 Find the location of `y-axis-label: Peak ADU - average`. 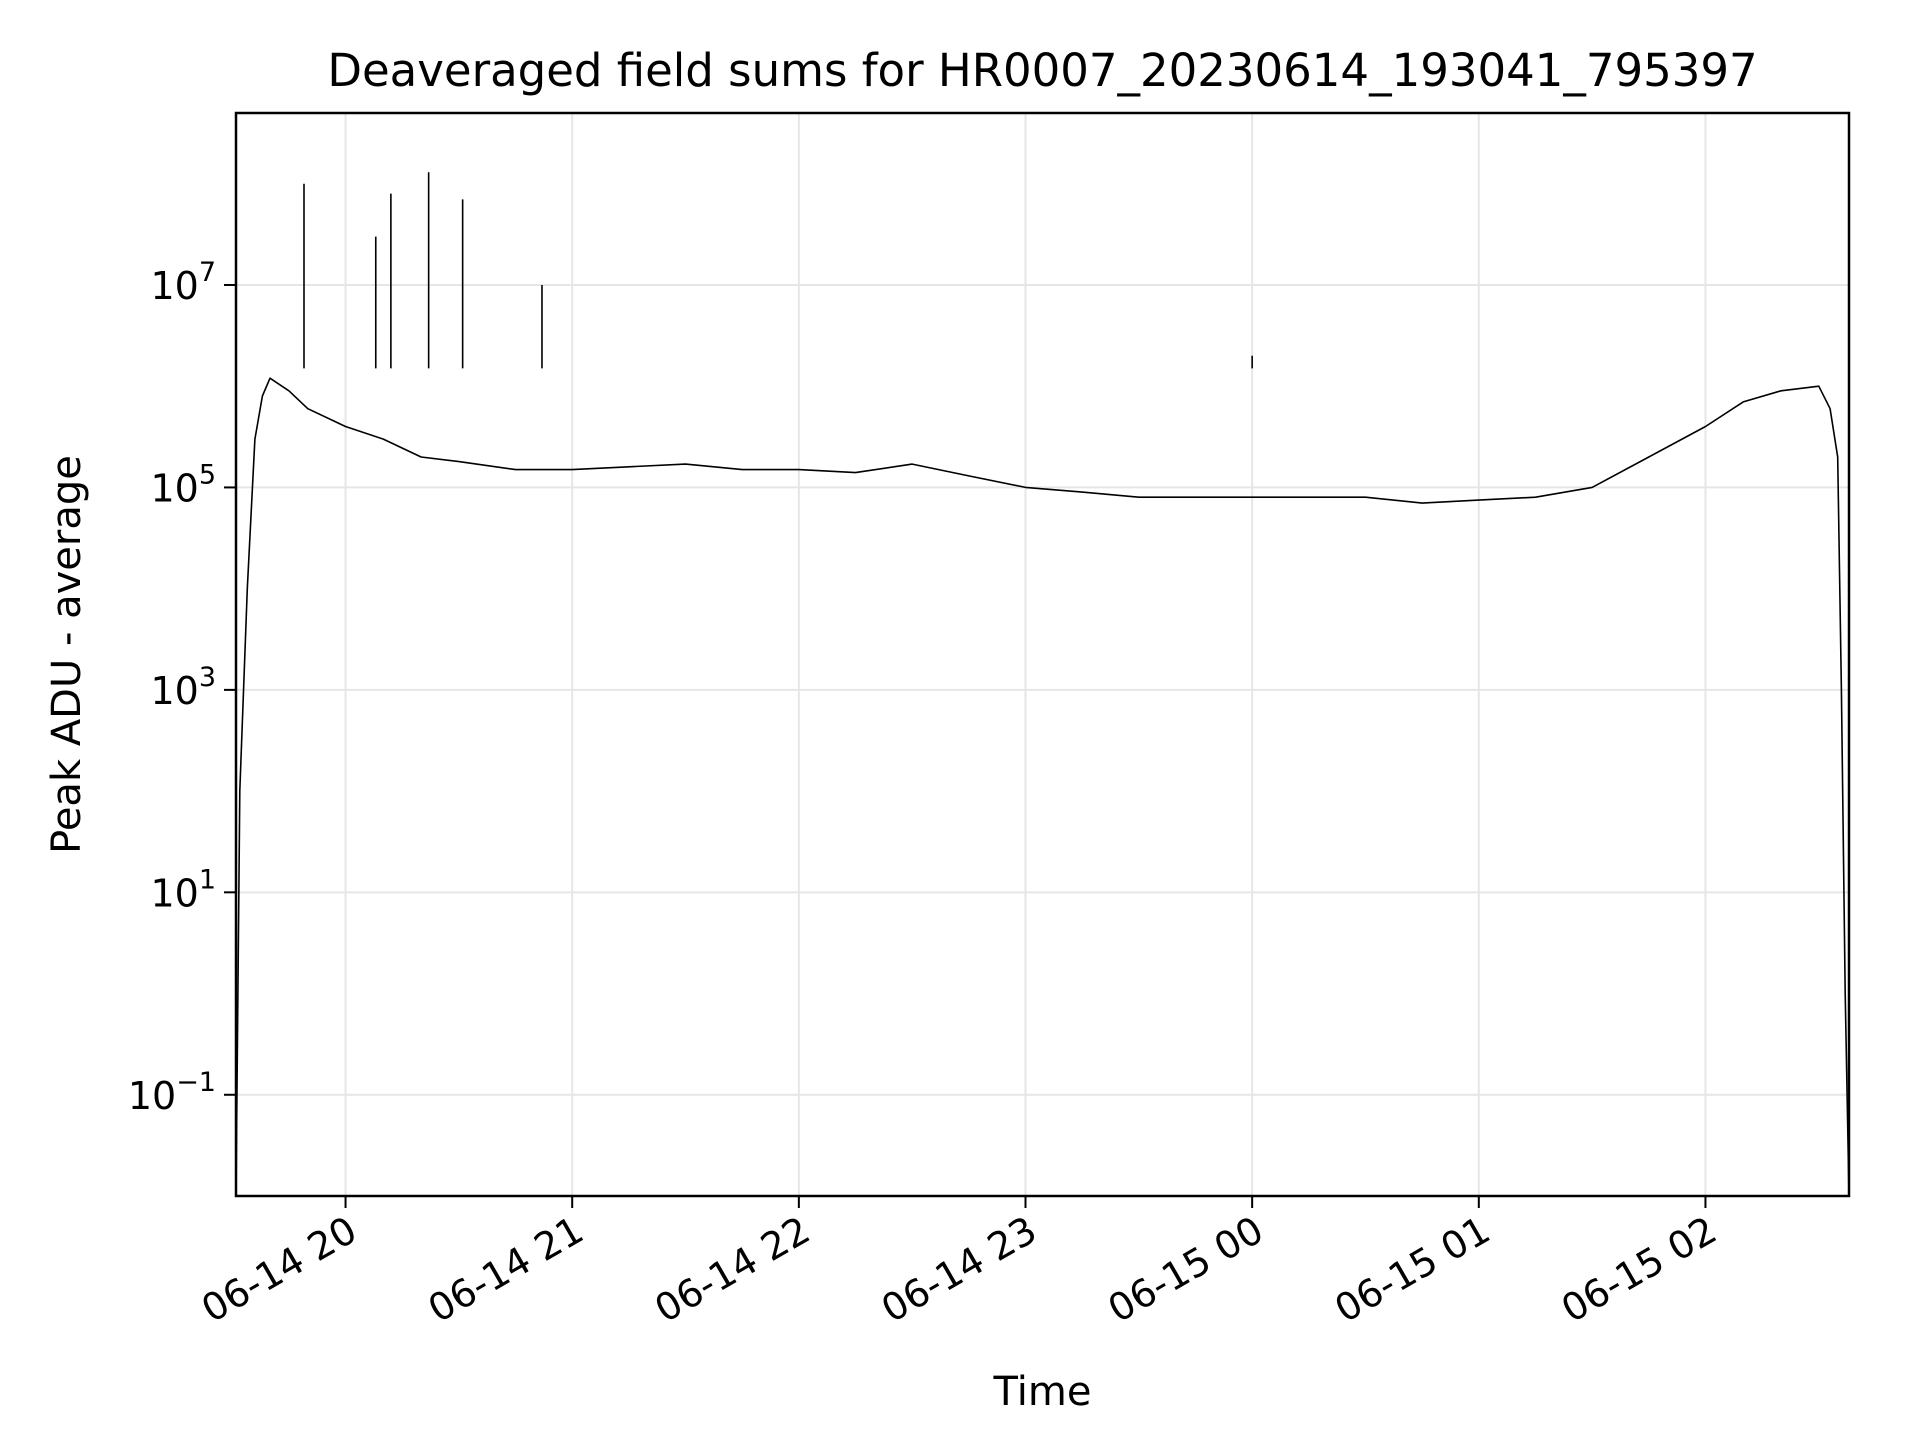

y-axis-label: Peak ADU - average is located at coordinates (67, 654).